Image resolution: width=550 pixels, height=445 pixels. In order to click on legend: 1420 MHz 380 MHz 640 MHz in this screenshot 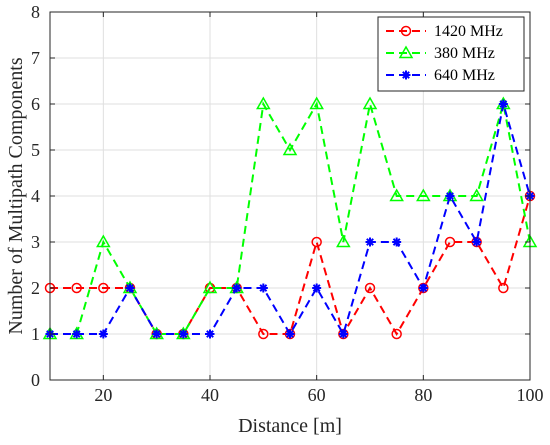, I will do `click(451, 54)`.